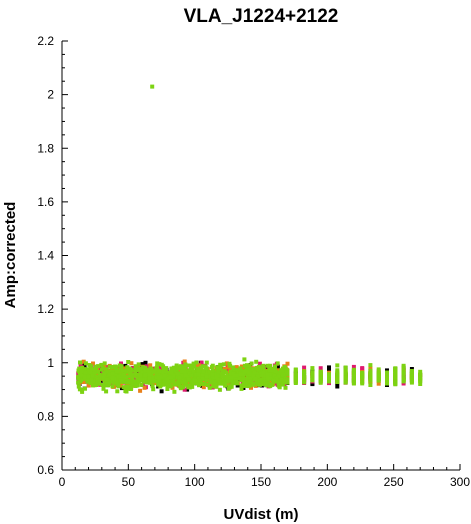  What do you see at coordinates (50, 363) in the screenshot?
I see `y-tick-label: 1` at bounding box center [50, 363].